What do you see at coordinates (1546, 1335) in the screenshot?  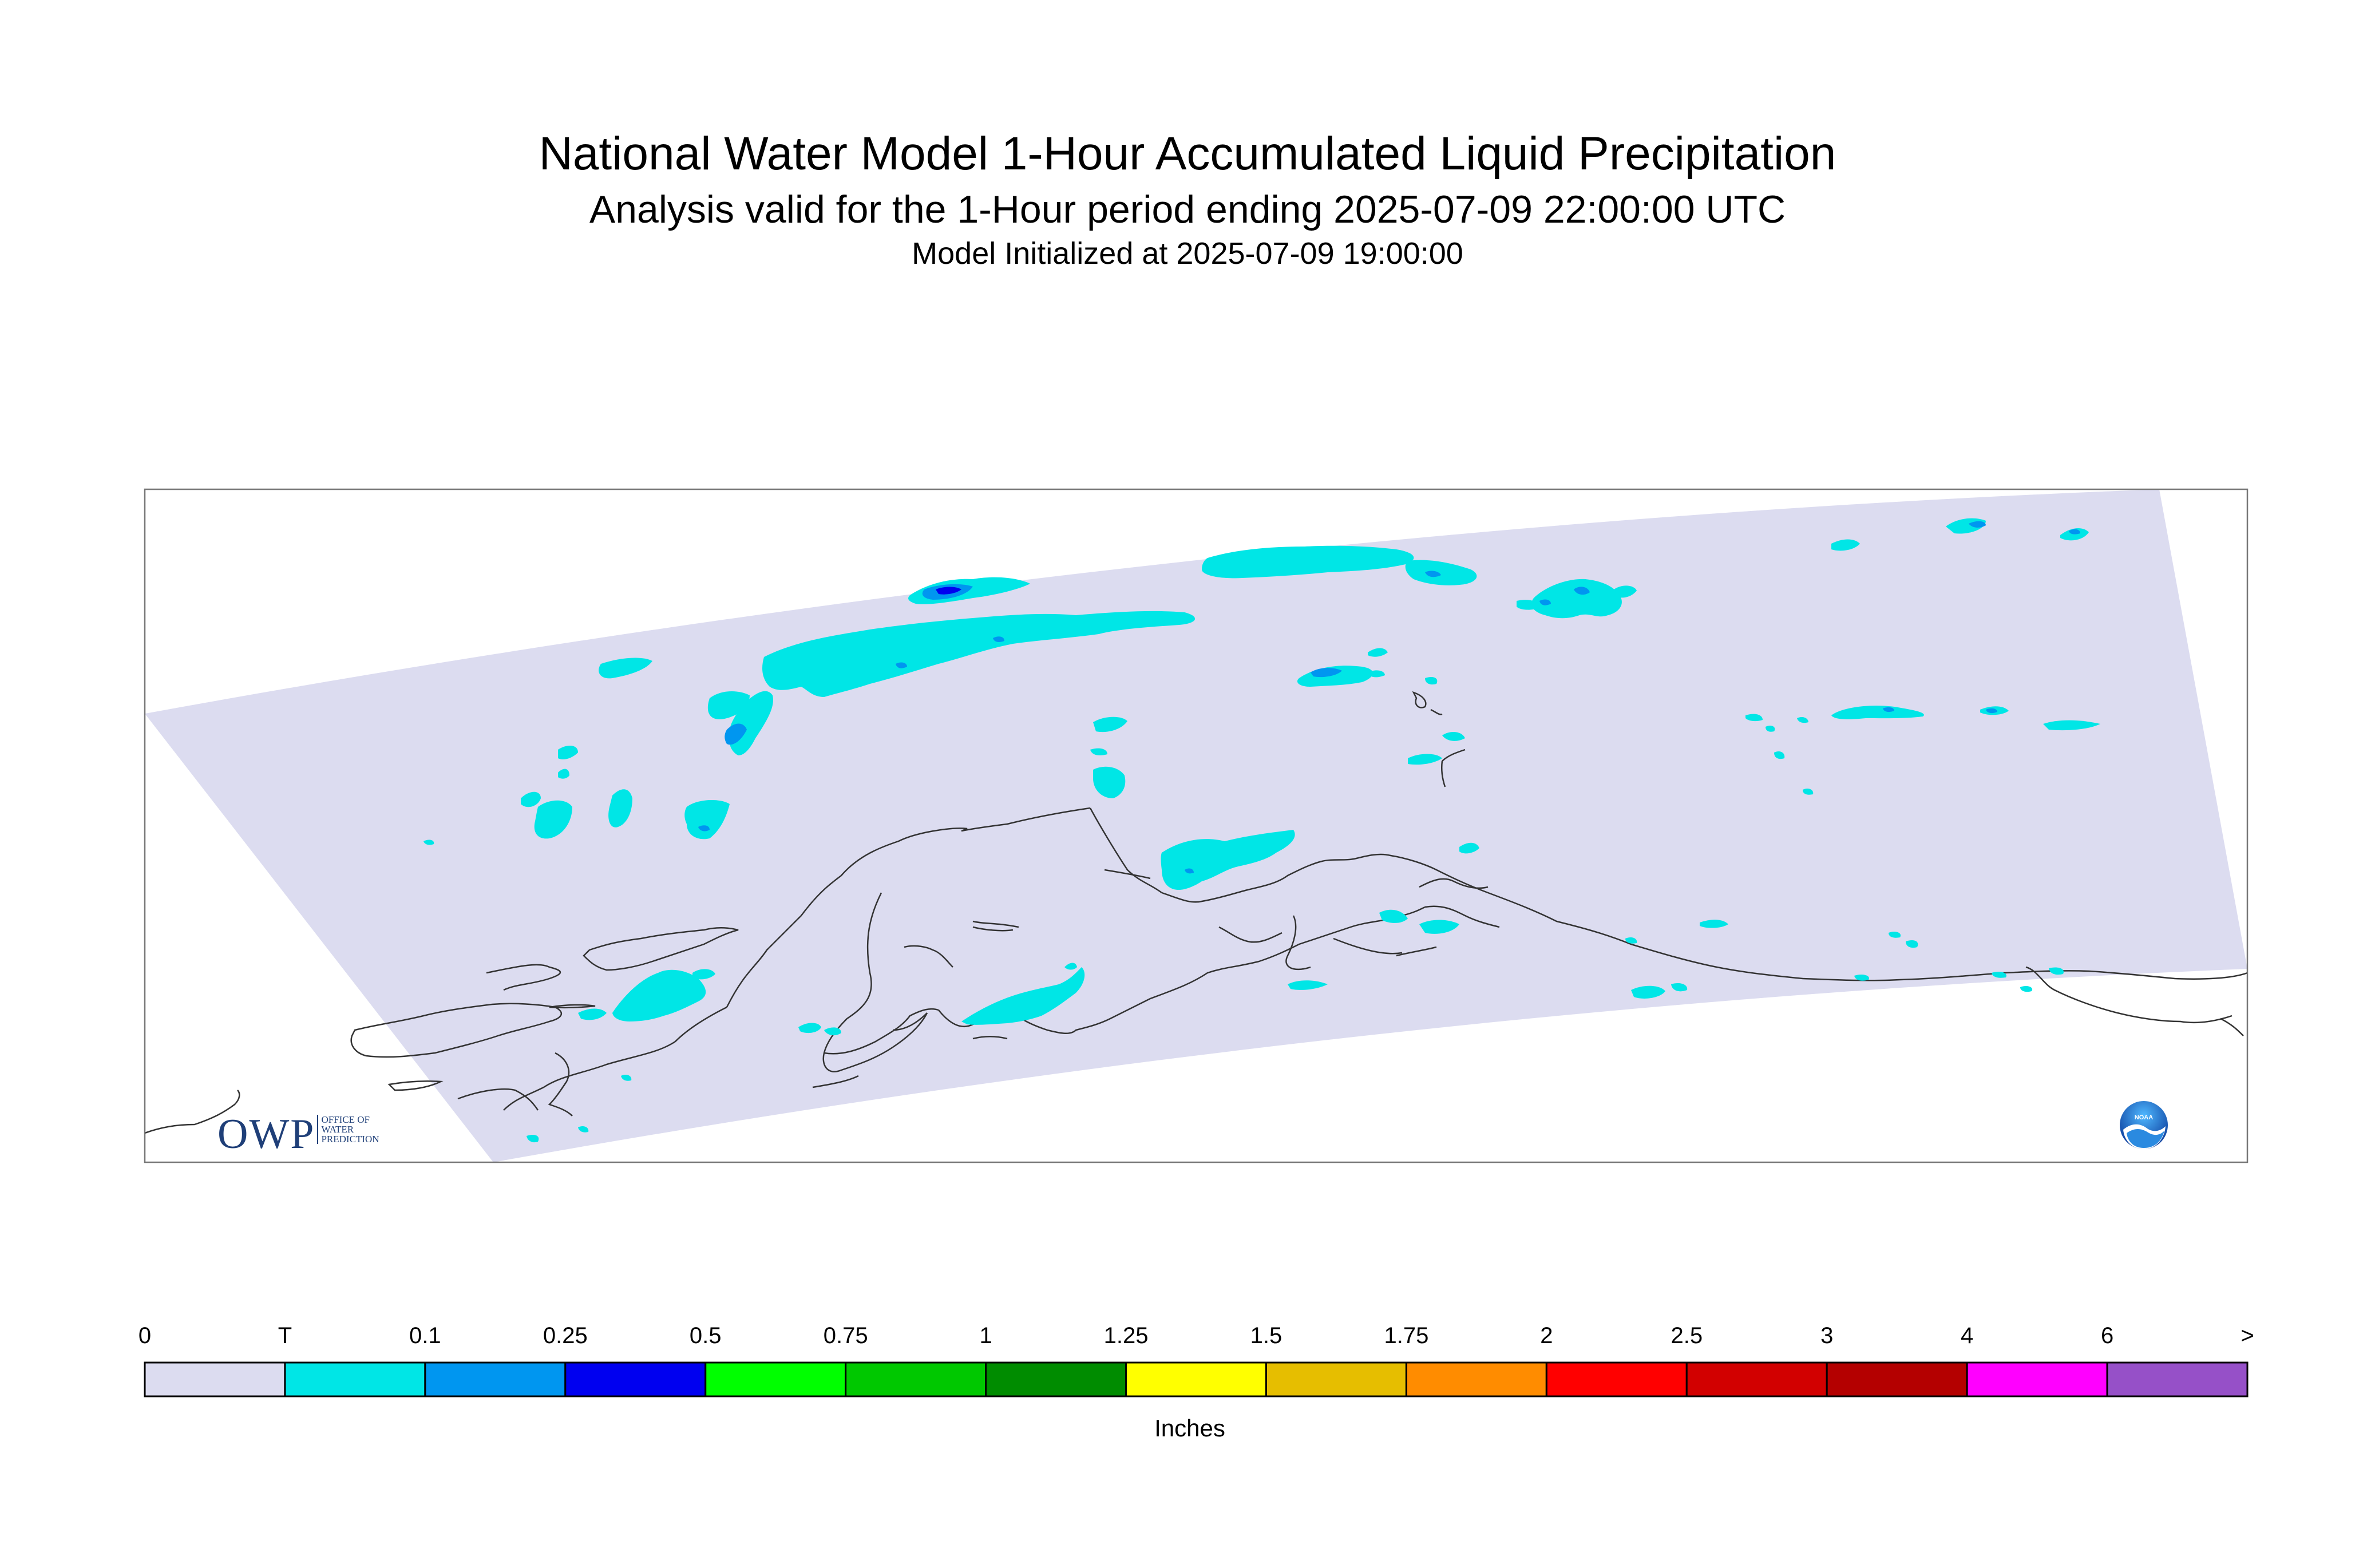 I see `legend-tick-label: 2` at bounding box center [1546, 1335].